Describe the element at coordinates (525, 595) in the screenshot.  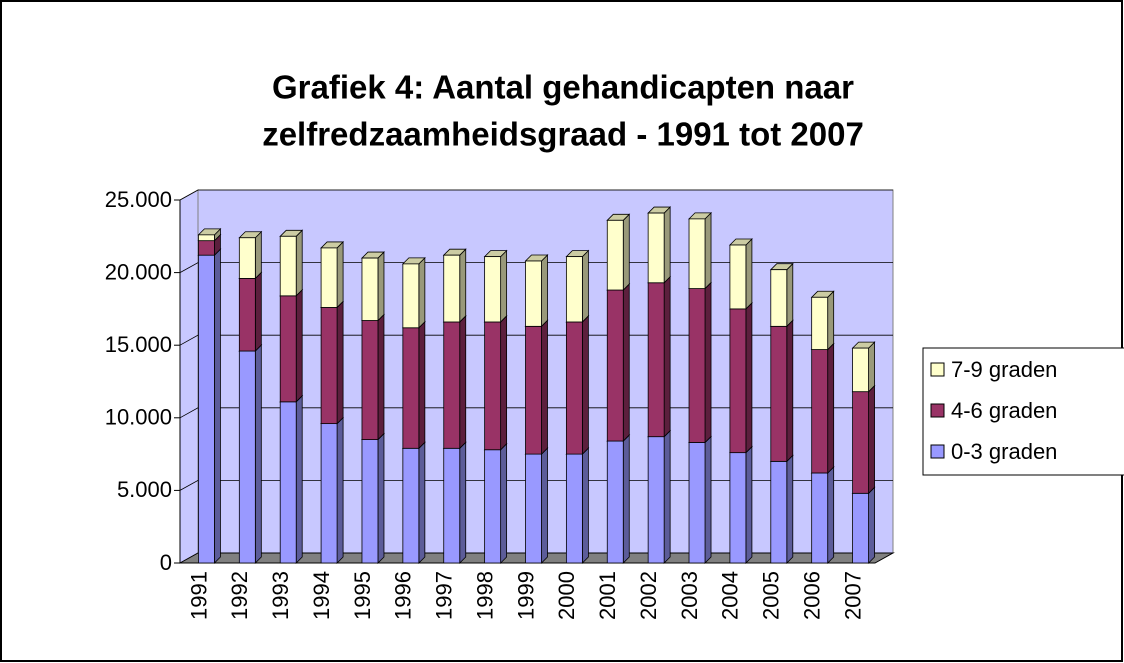
I see `x-tick-label: 1999` at that location.